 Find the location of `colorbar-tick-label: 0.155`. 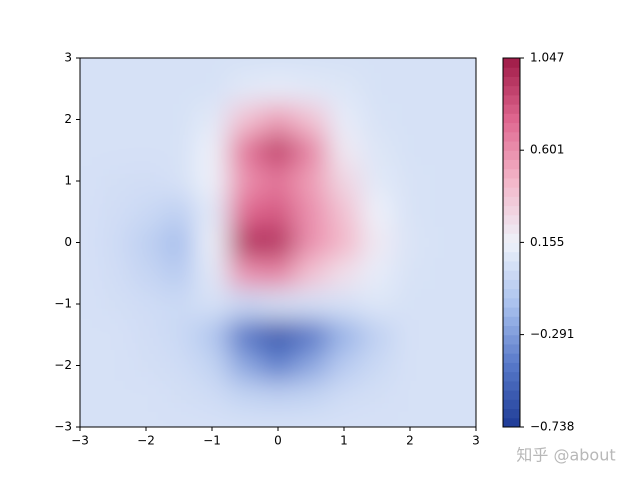

colorbar-tick-label: 0.155 is located at coordinates (547, 242).